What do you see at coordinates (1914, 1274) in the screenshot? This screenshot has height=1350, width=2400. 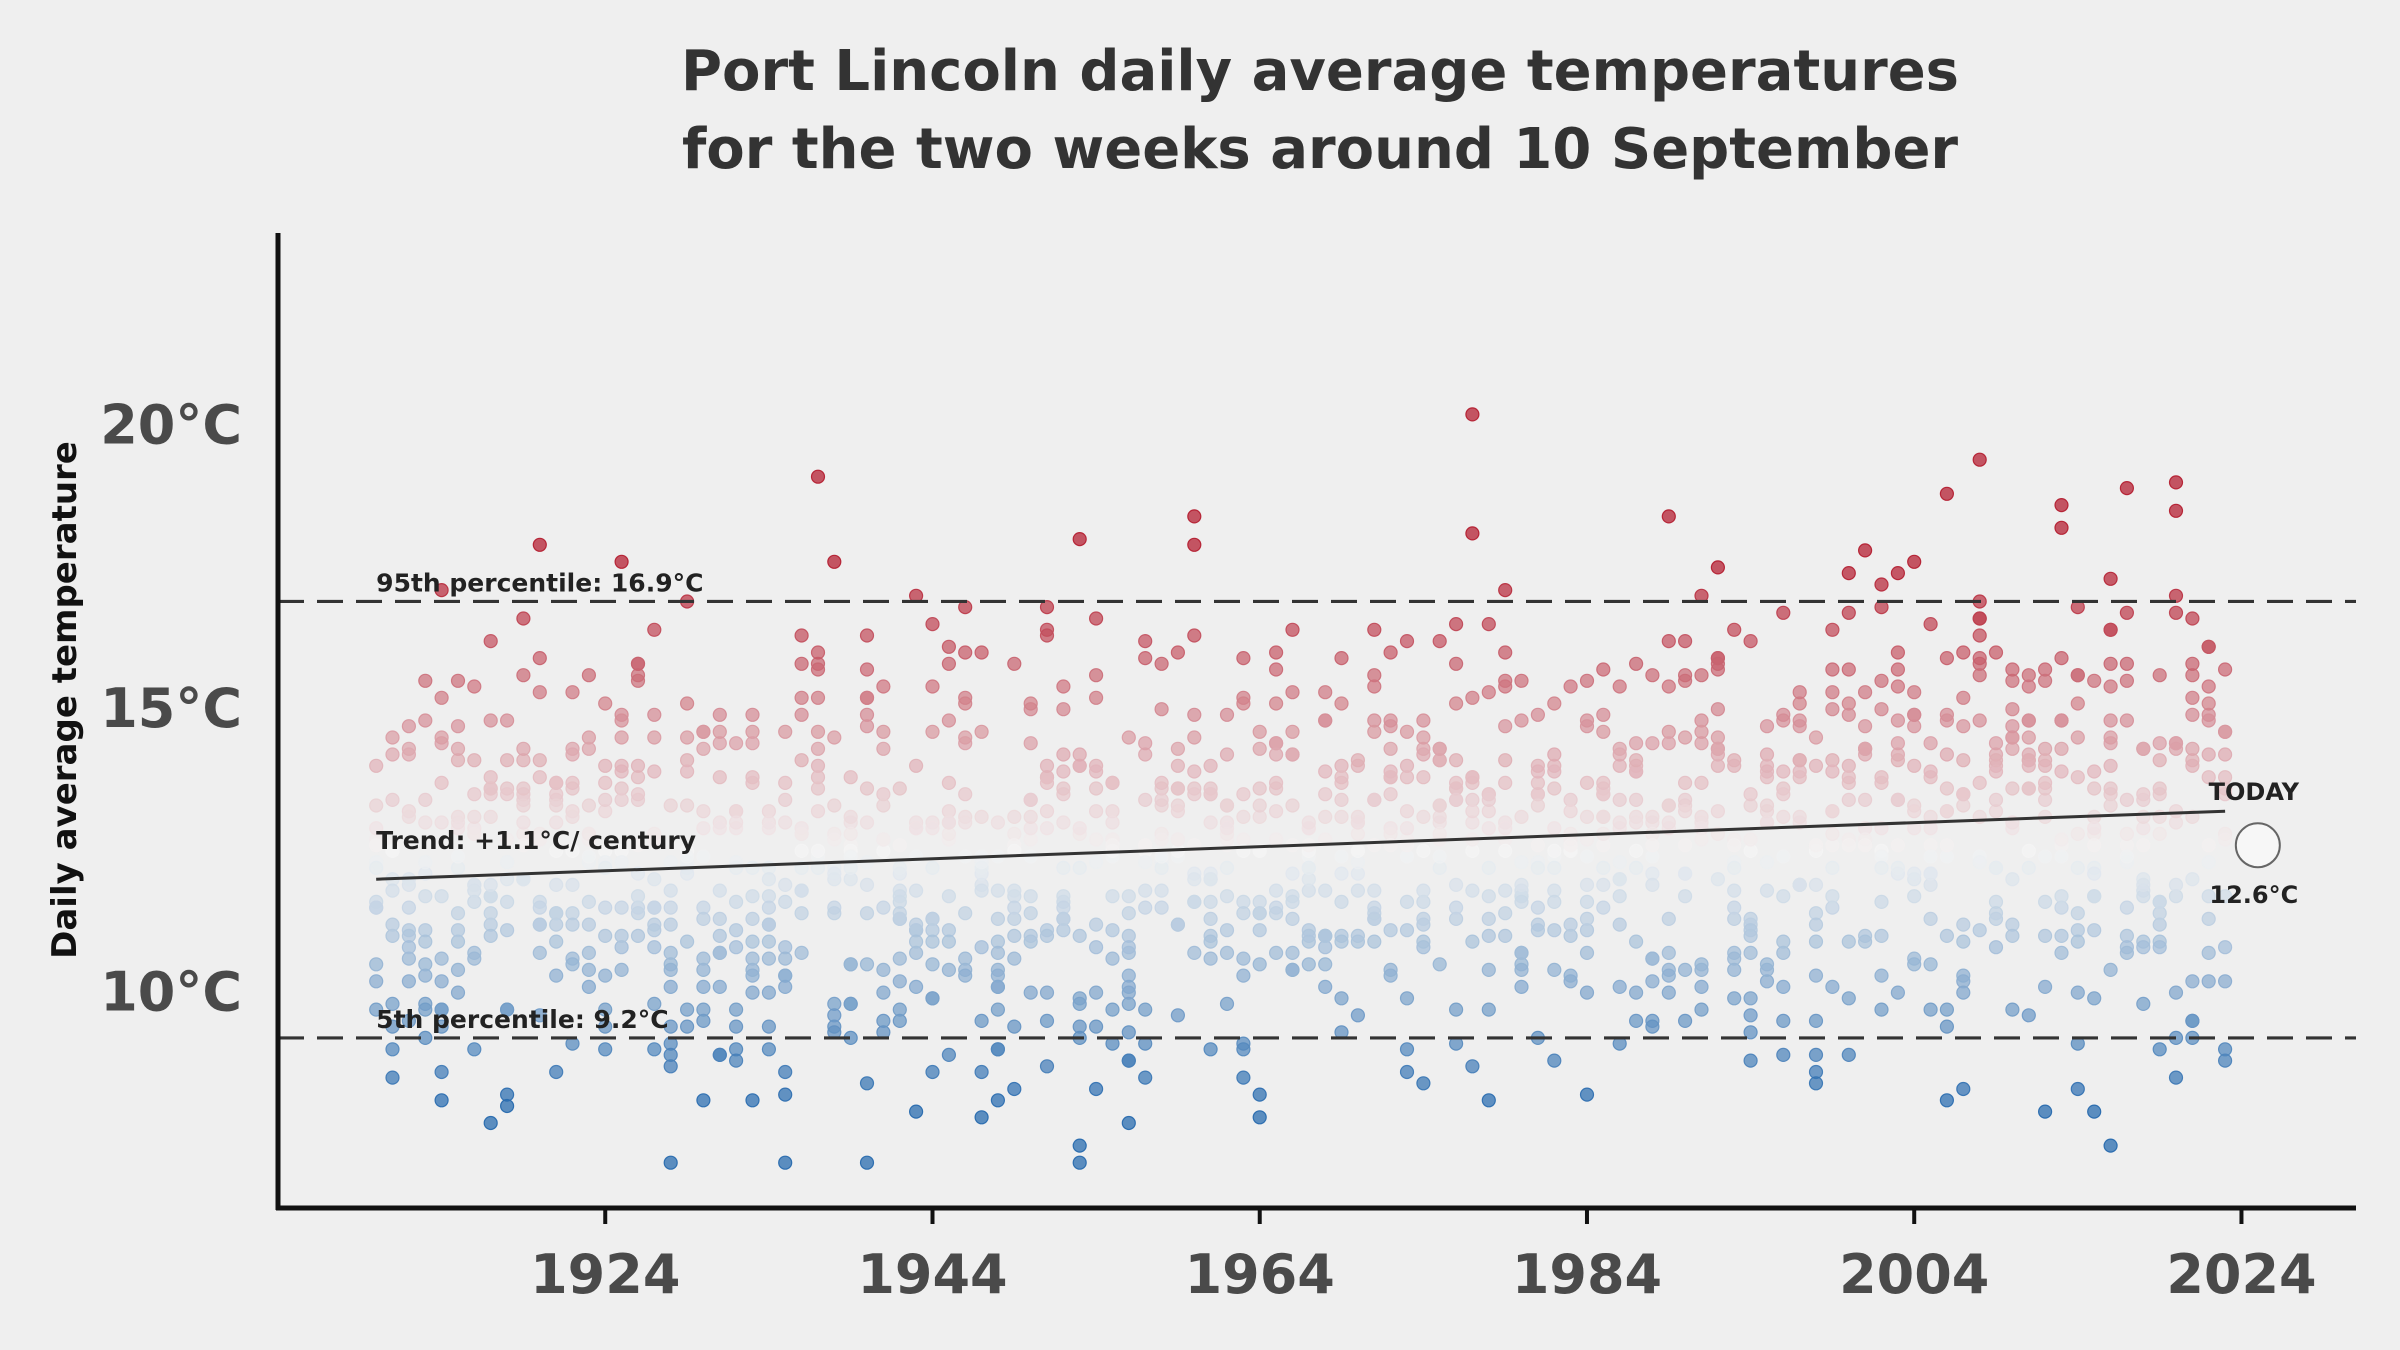 I see `x-tick-label: 2004` at bounding box center [1914, 1274].